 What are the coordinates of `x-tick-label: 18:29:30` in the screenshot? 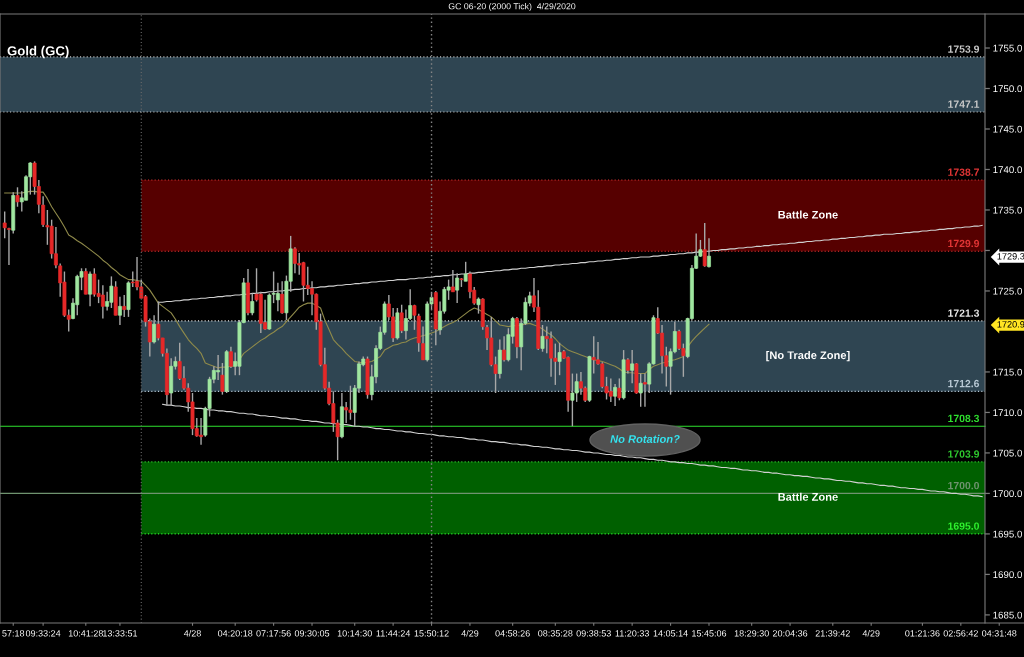 It's located at (751, 633).